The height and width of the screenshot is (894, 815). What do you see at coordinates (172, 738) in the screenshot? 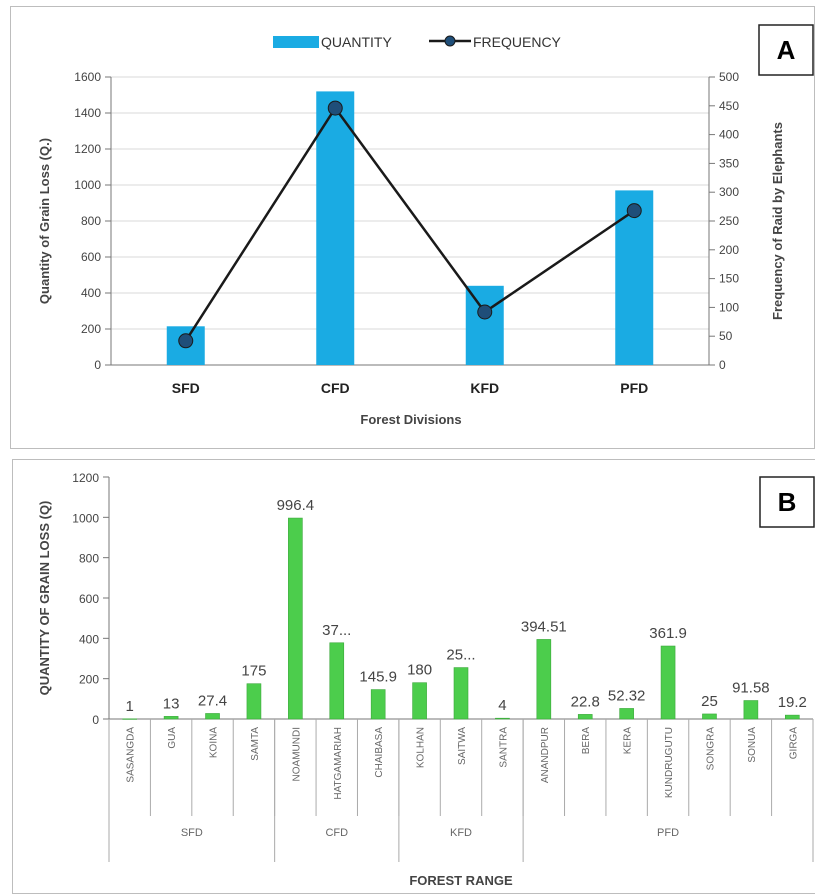
I see `x-category-label: GUA` at bounding box center [172, 738].